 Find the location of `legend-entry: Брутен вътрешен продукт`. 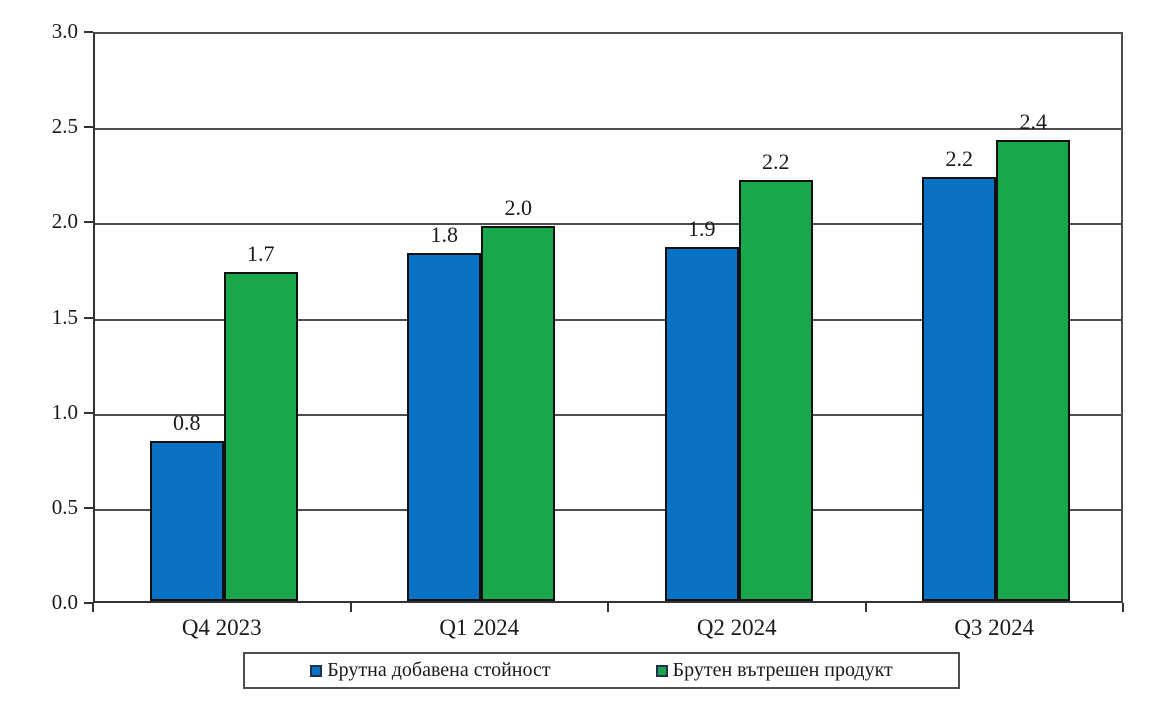

legend-entry: Брутен вътрешен продукт is located at coordinates (774, 670).